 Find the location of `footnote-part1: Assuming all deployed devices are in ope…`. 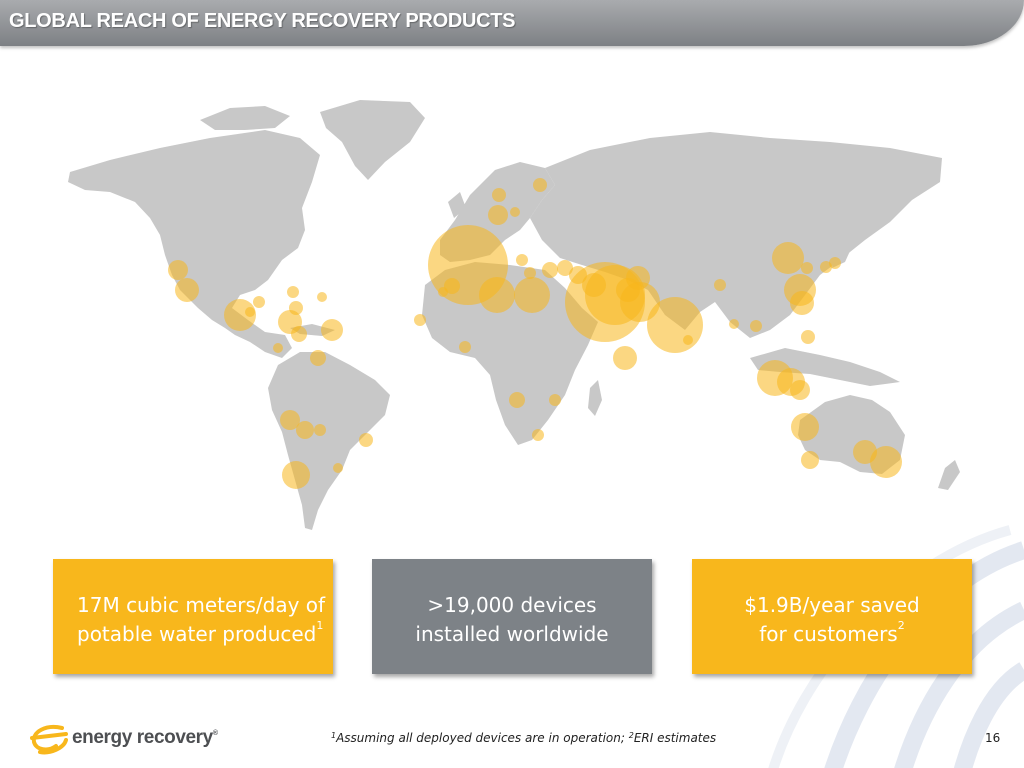

footnote-part1: Assuming all deployed devices are in ope… is located at coordinates (482, 738).